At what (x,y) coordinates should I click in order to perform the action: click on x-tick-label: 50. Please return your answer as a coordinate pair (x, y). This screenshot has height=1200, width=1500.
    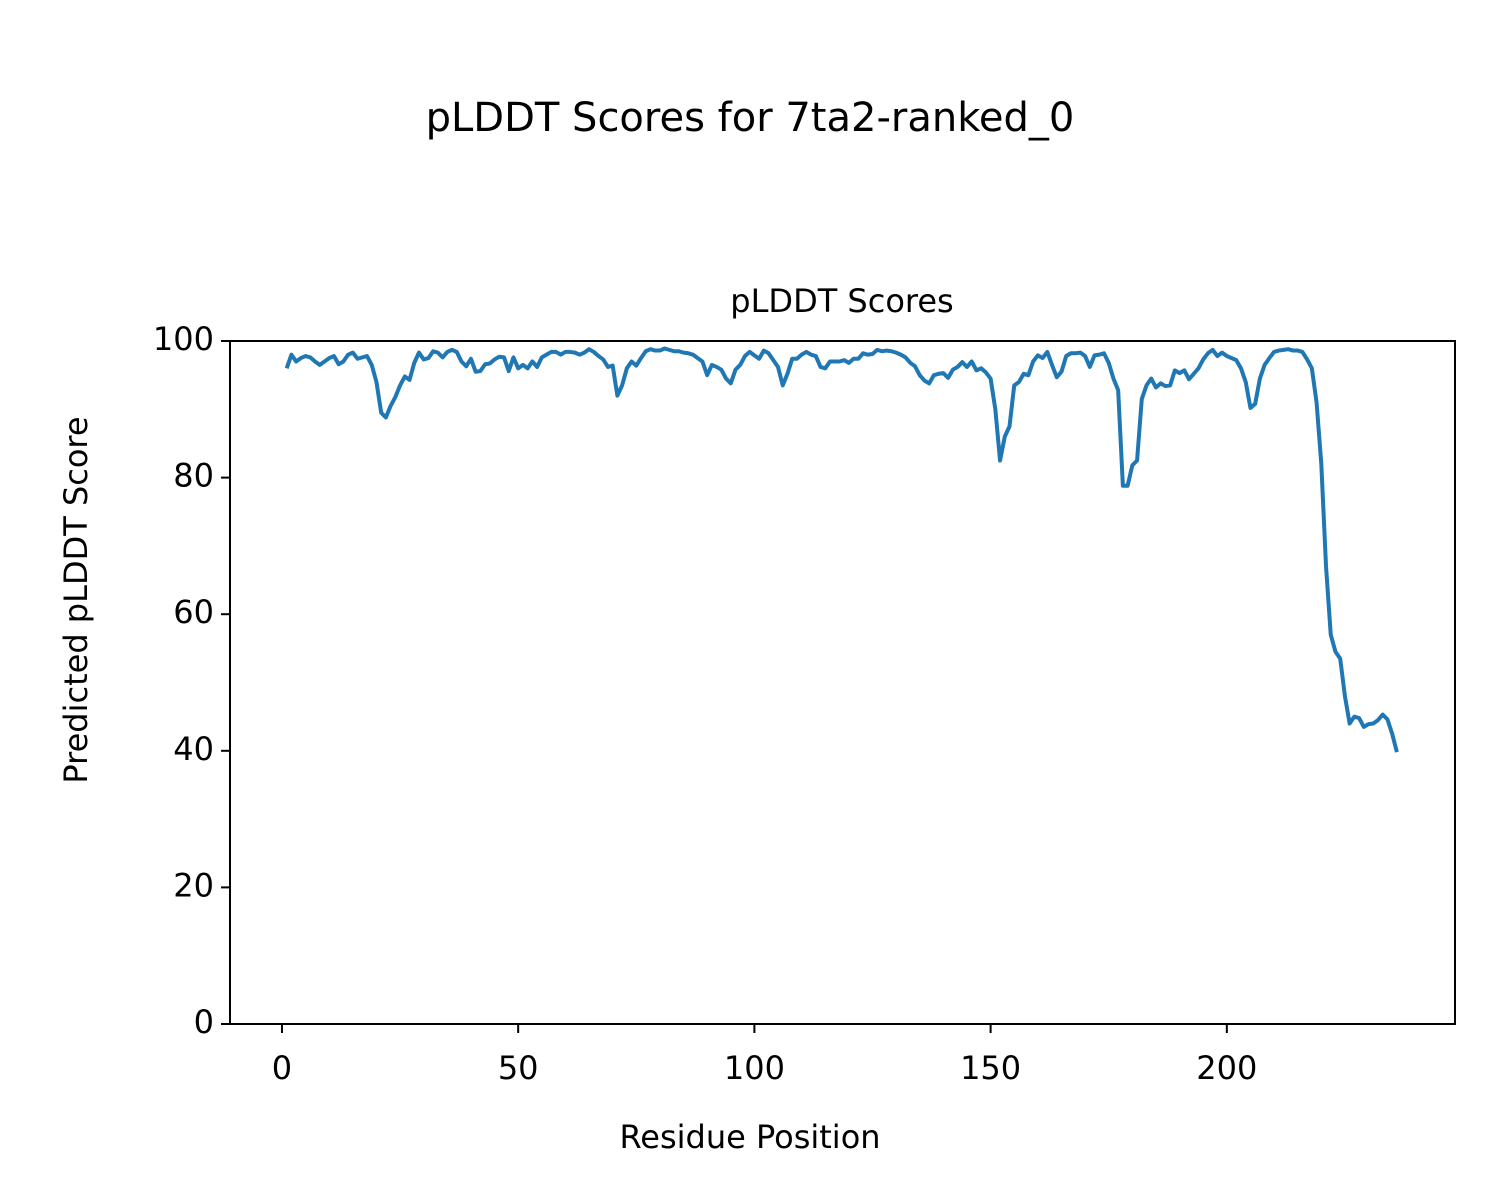
    Looking at the image, I should click on (518, 1068).